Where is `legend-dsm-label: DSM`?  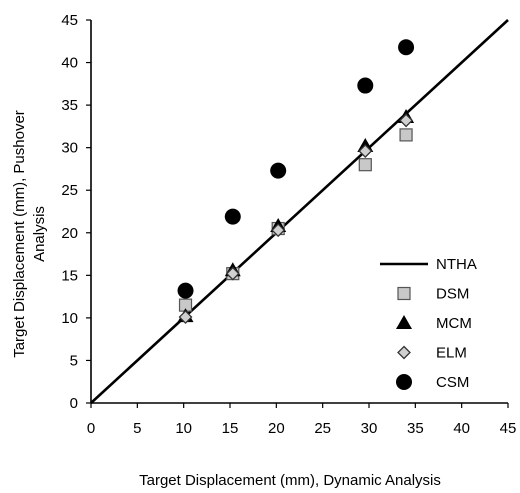 legend-dsm-label: DSM is located at coordinates (452, 294).